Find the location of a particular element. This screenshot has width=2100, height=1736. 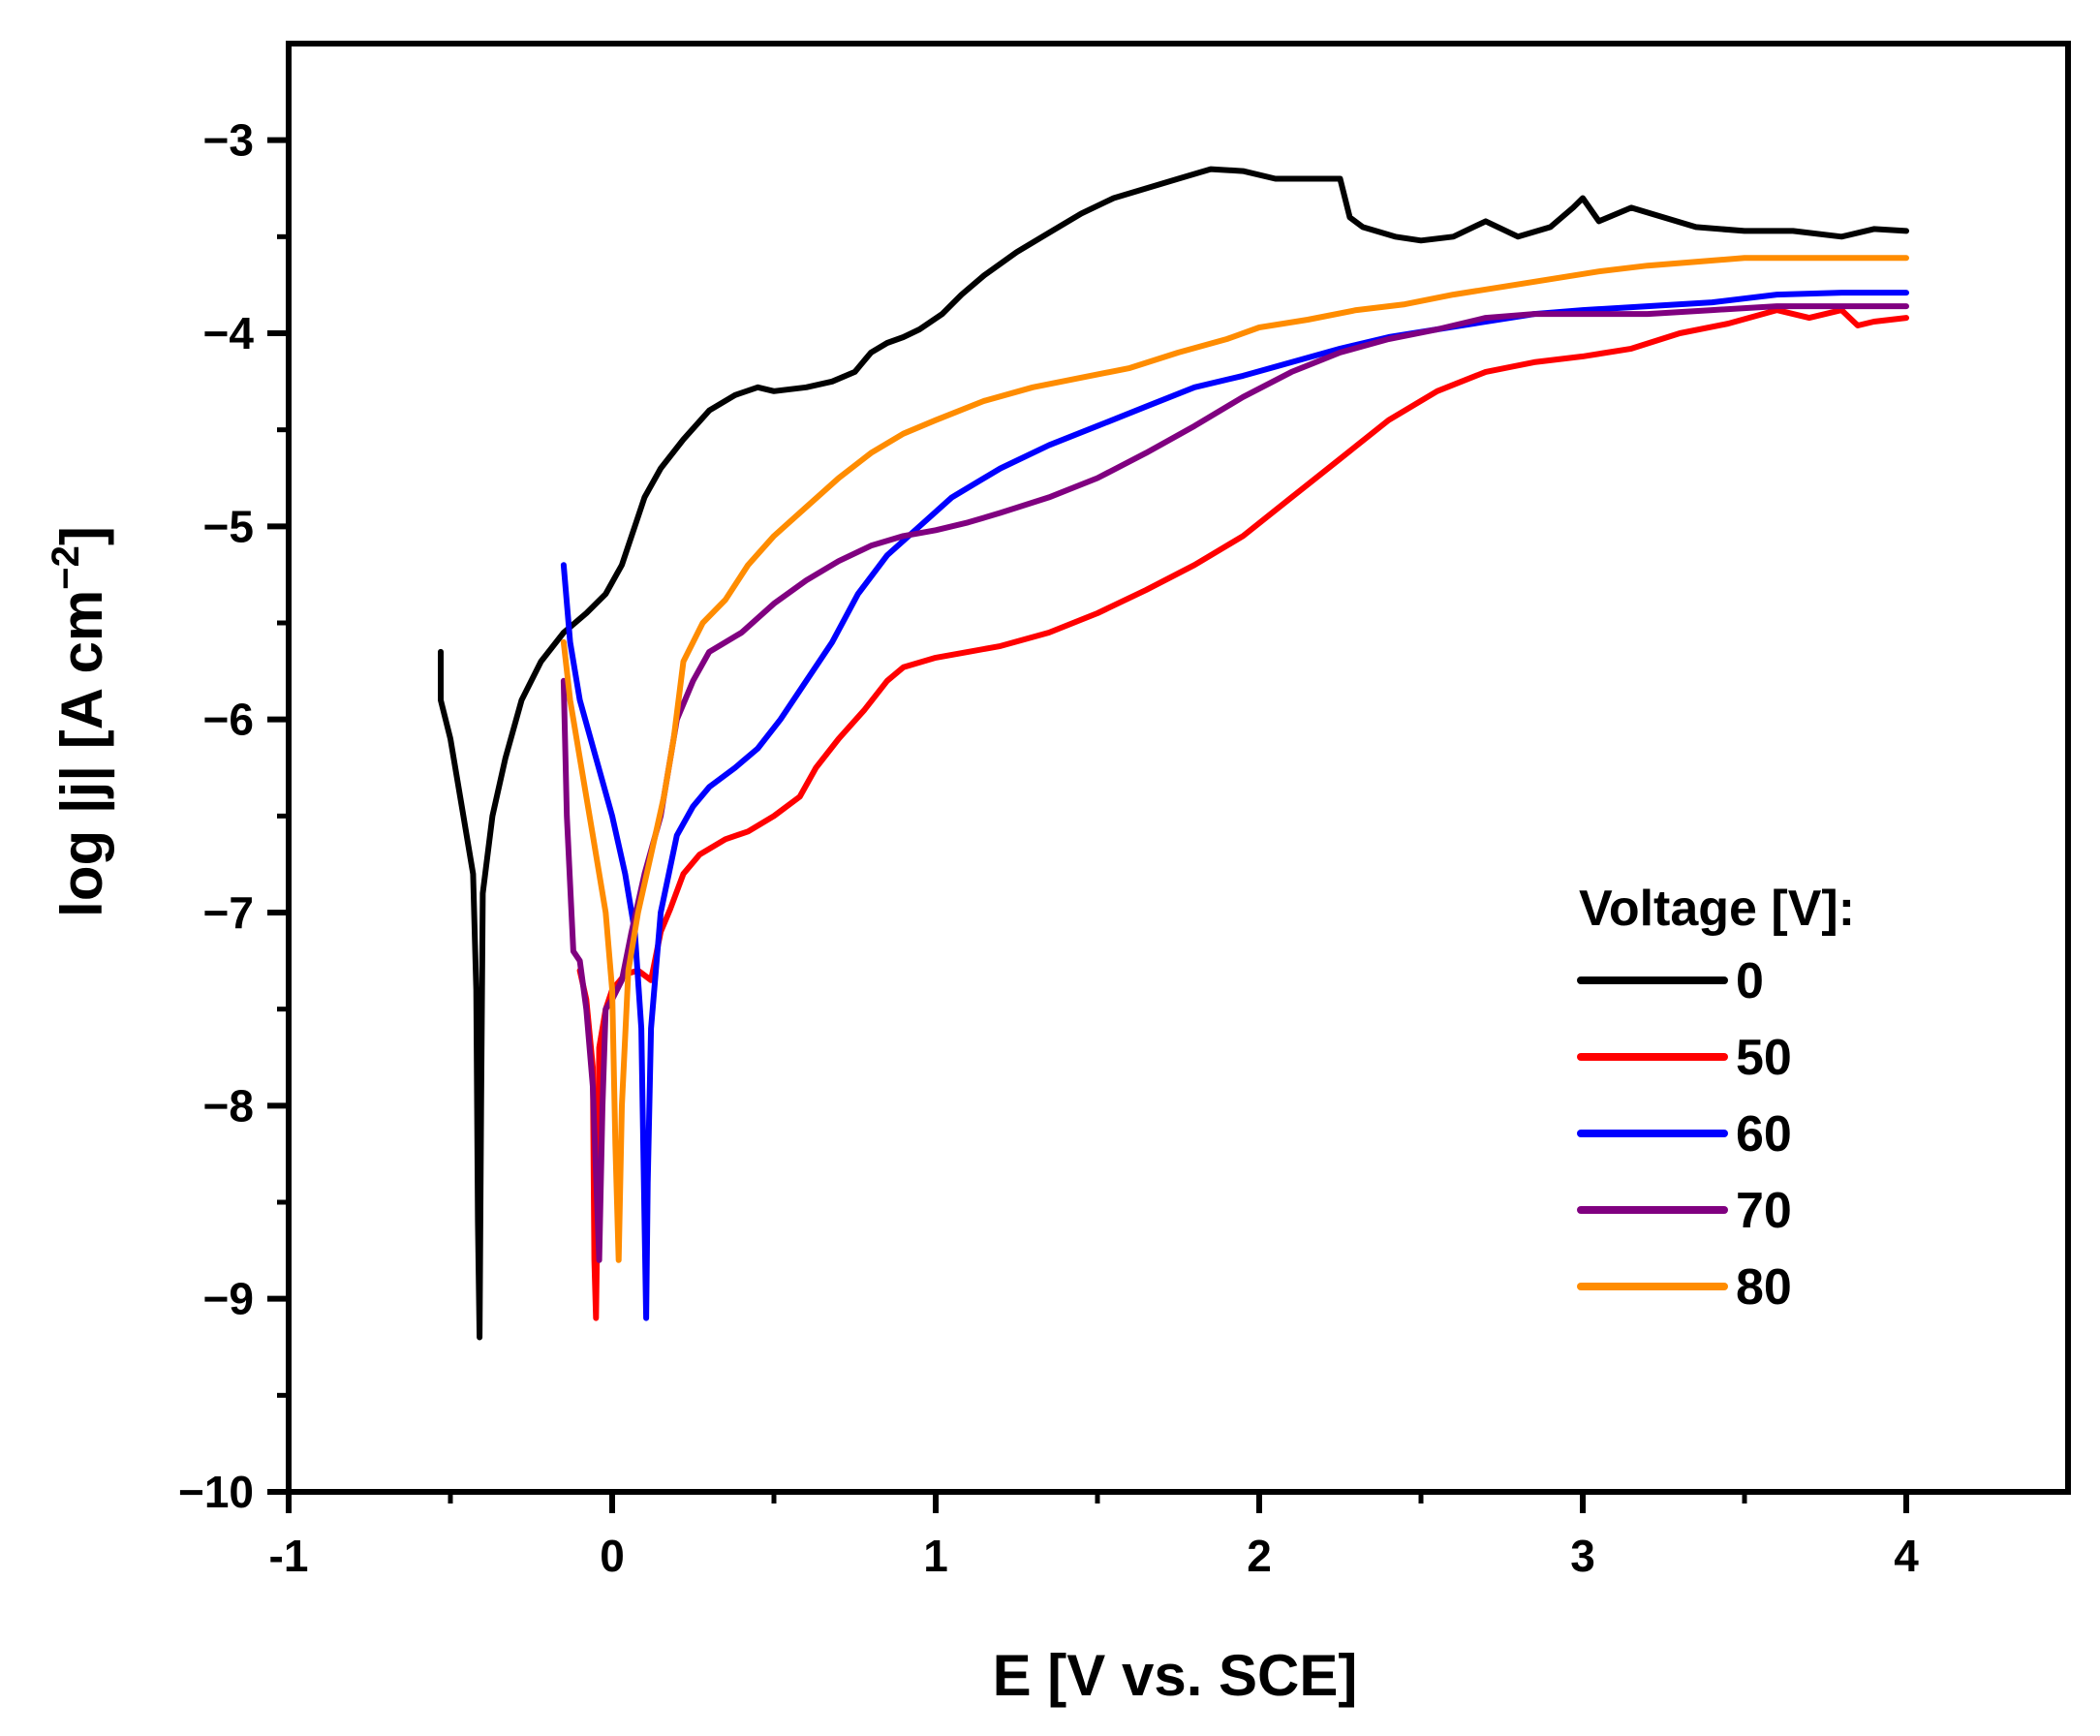

y-axis-label-main: log |j| [A cm is located at coordinates (82, 753).